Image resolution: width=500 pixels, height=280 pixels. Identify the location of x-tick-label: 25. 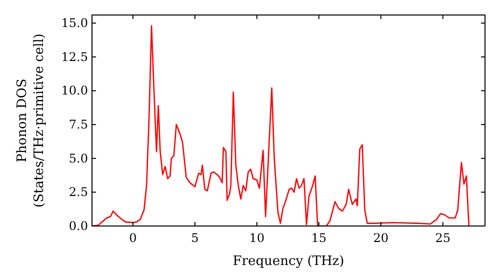
(442, 238).